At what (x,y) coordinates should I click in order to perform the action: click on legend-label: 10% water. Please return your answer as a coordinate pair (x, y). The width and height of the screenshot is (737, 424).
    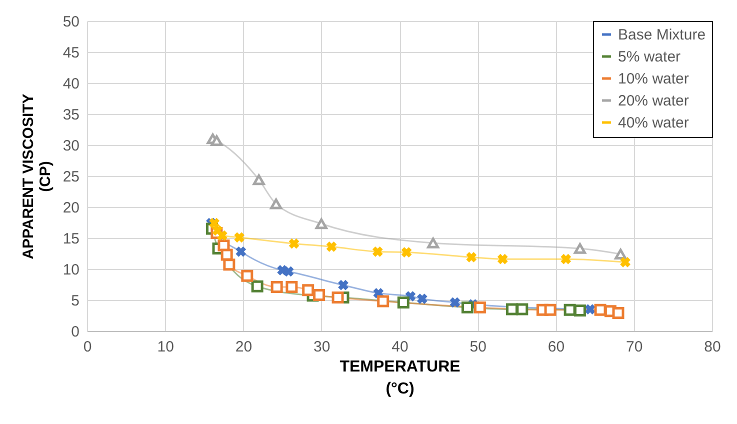
    Looking at the image, I should click on (653, 79).